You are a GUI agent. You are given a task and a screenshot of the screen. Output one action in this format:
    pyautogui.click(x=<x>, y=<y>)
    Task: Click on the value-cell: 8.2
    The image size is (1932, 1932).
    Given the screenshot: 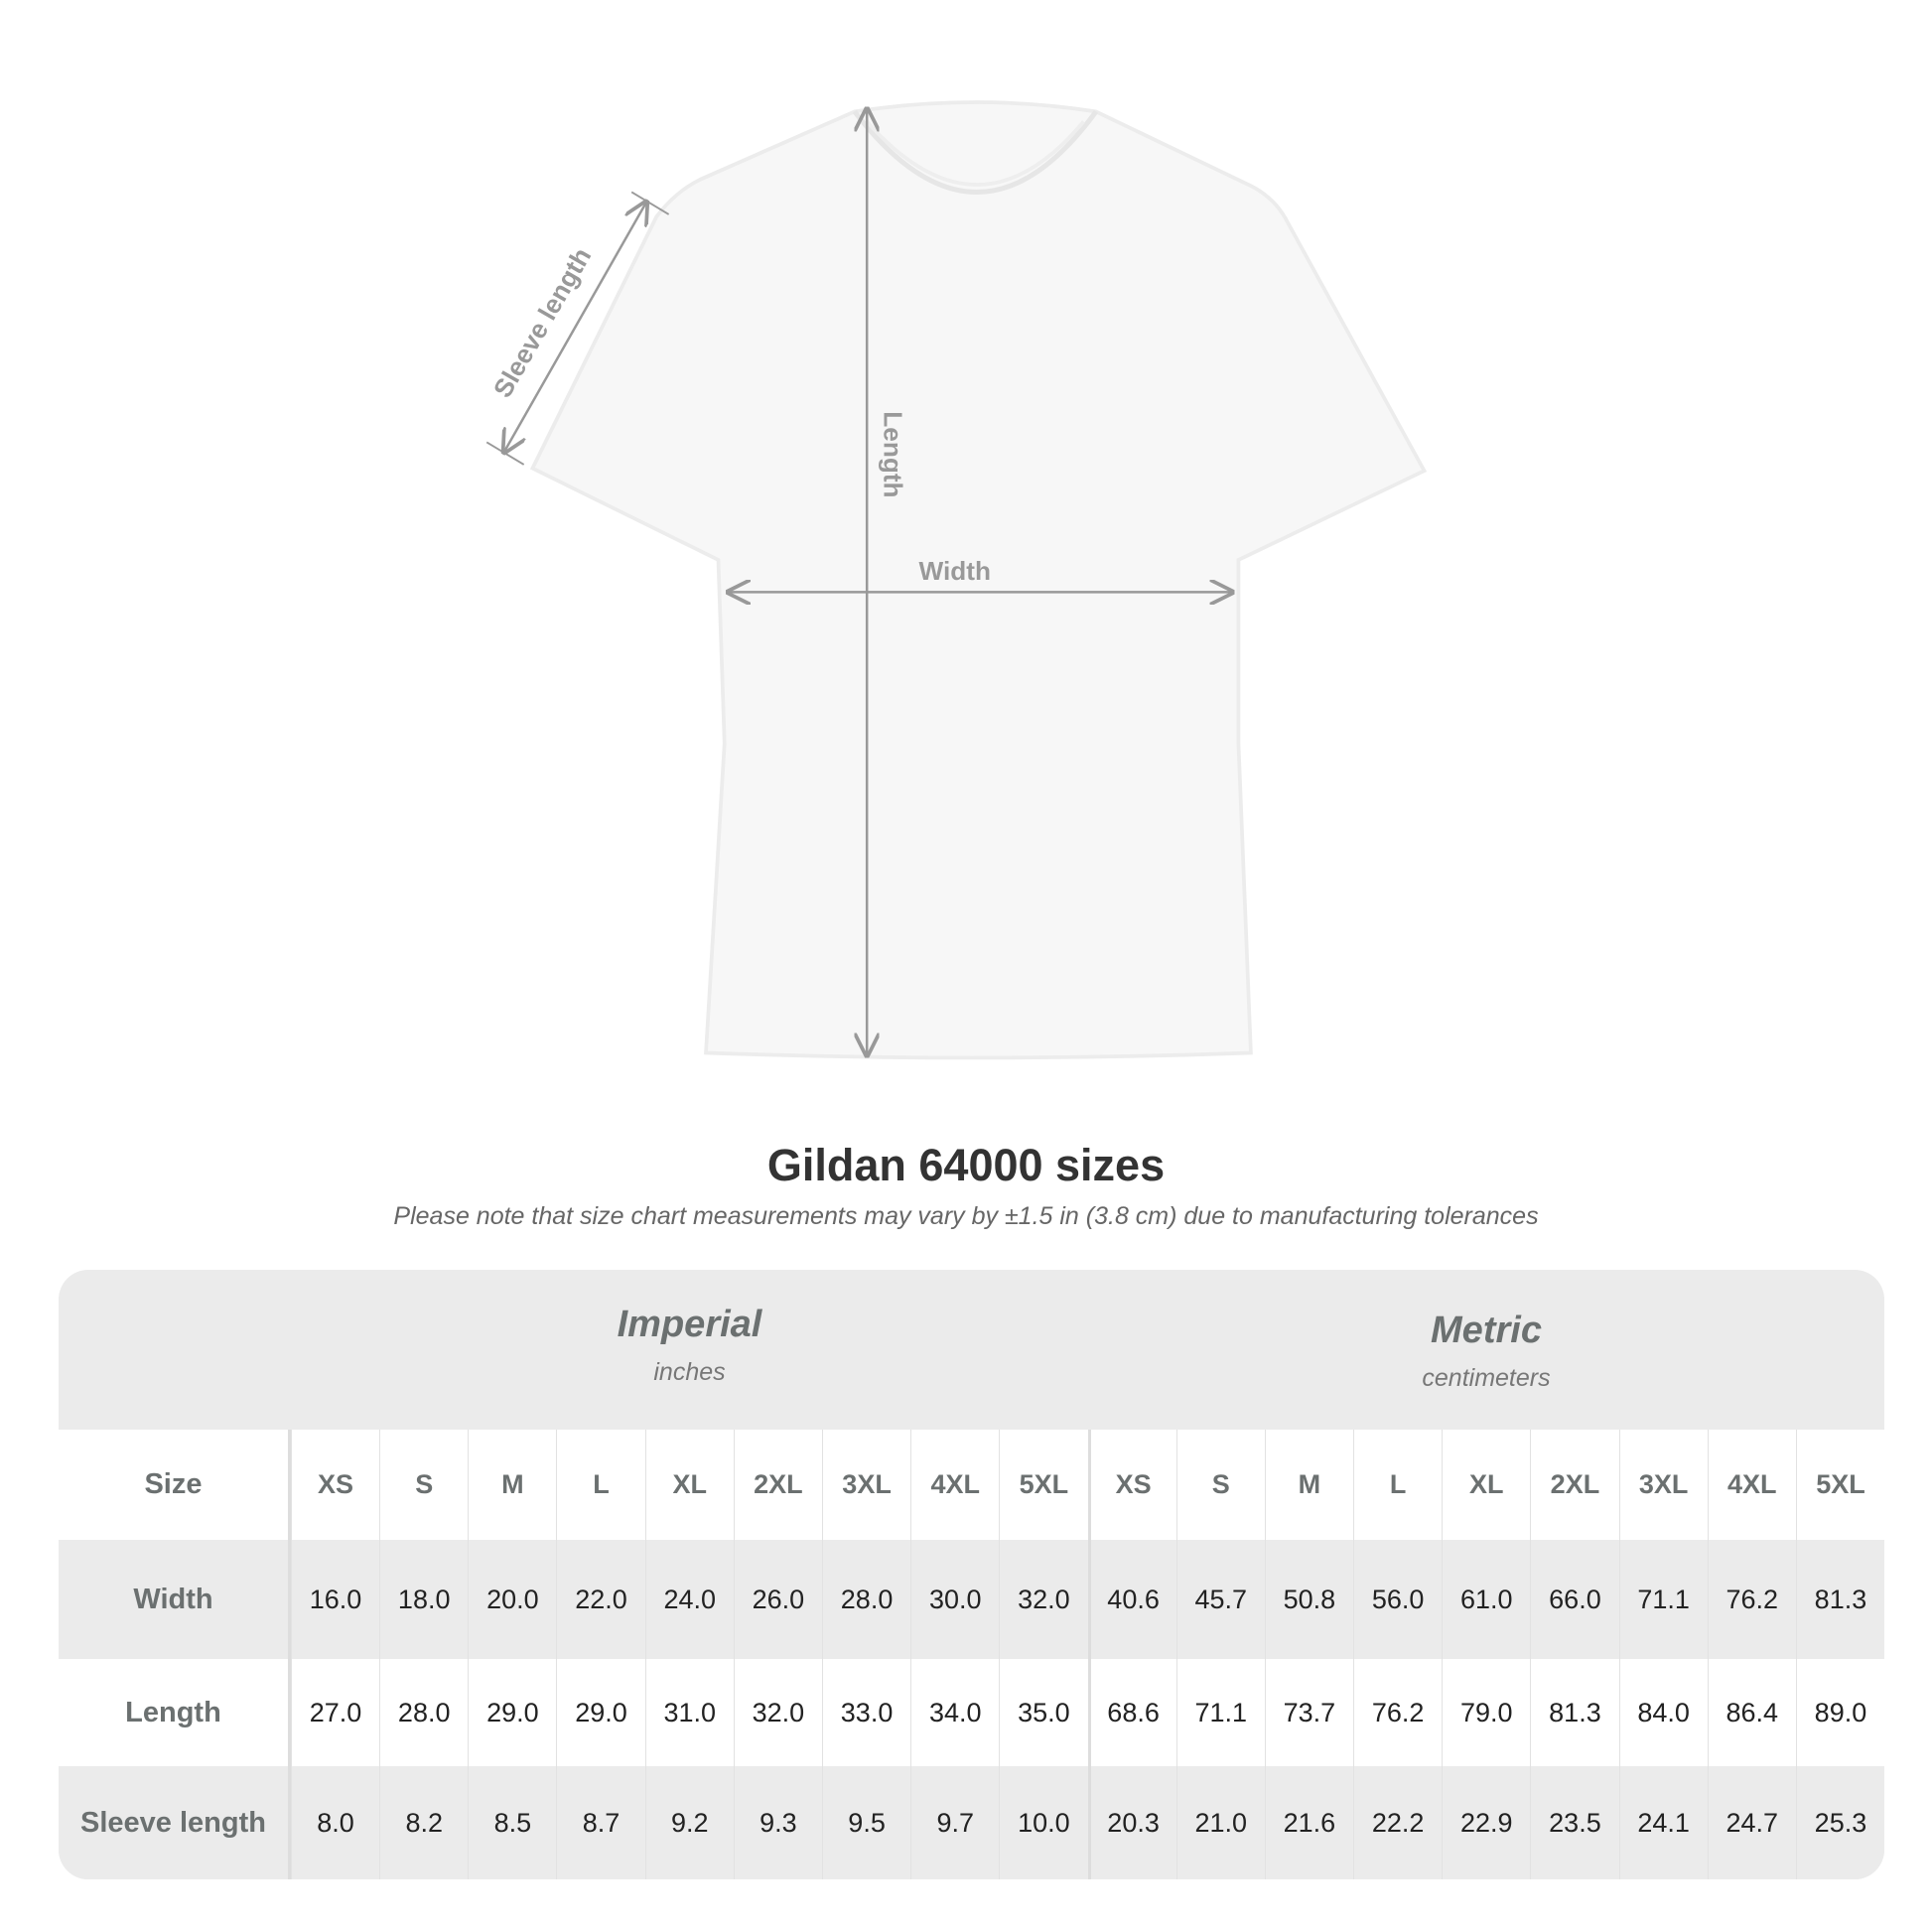 What is the action you would take?
    pyautogui.click(x=424, y=1823)
    